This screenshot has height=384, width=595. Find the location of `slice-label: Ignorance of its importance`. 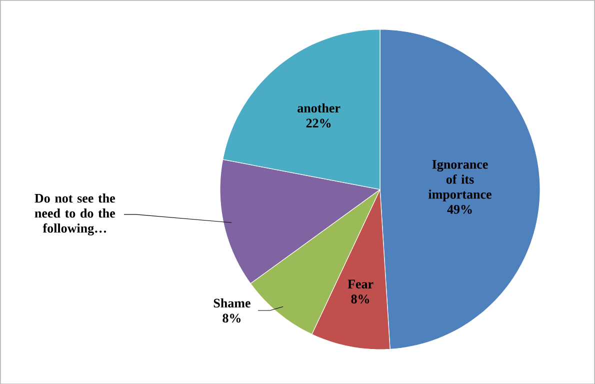

slice-label: Ignorance of its importance is located at coordinates (460, 181).